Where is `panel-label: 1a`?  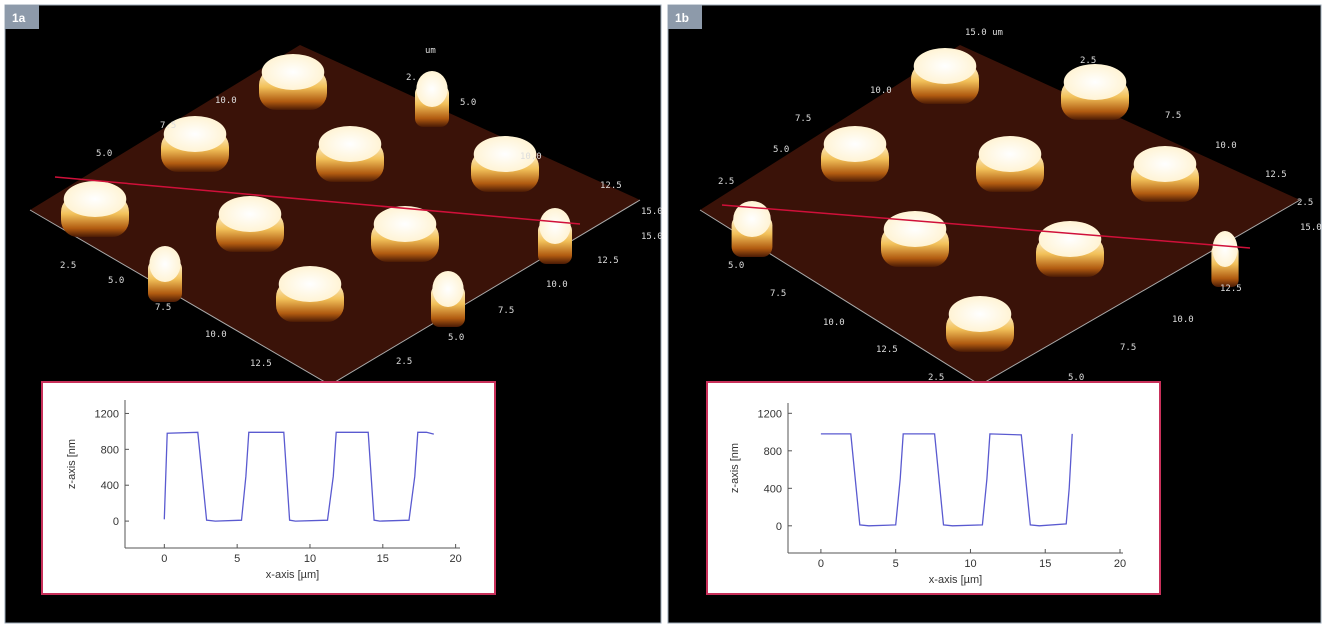
panel-label: 1a is located at coordinates (19, 18).